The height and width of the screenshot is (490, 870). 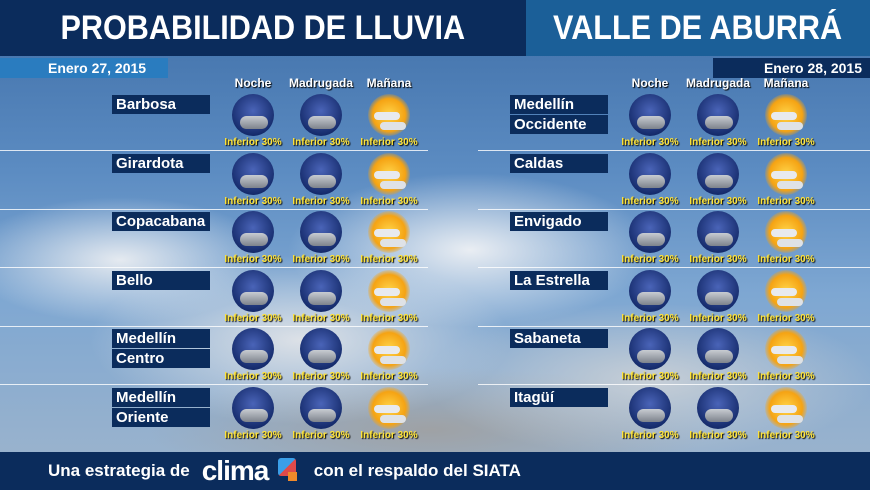 I want to click on clima-logo-text: clima, so click(x=235, y=470).